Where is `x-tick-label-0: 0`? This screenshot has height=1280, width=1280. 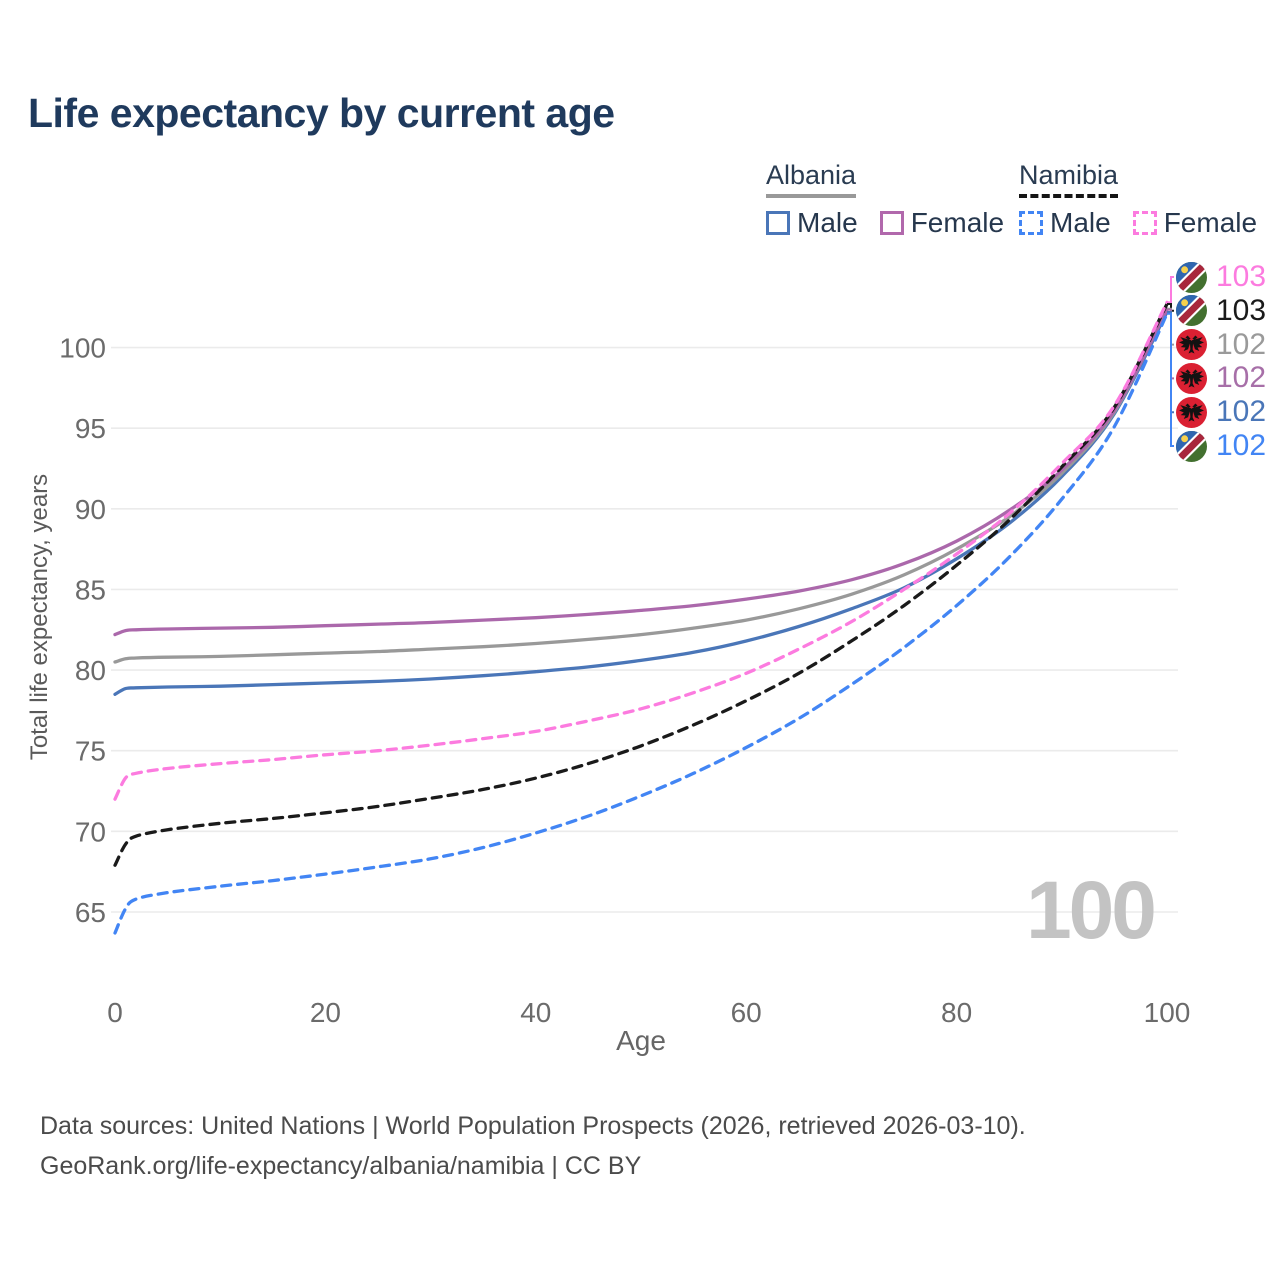
x-tick-label-0: 0 is located at coordinates (115, 1012).